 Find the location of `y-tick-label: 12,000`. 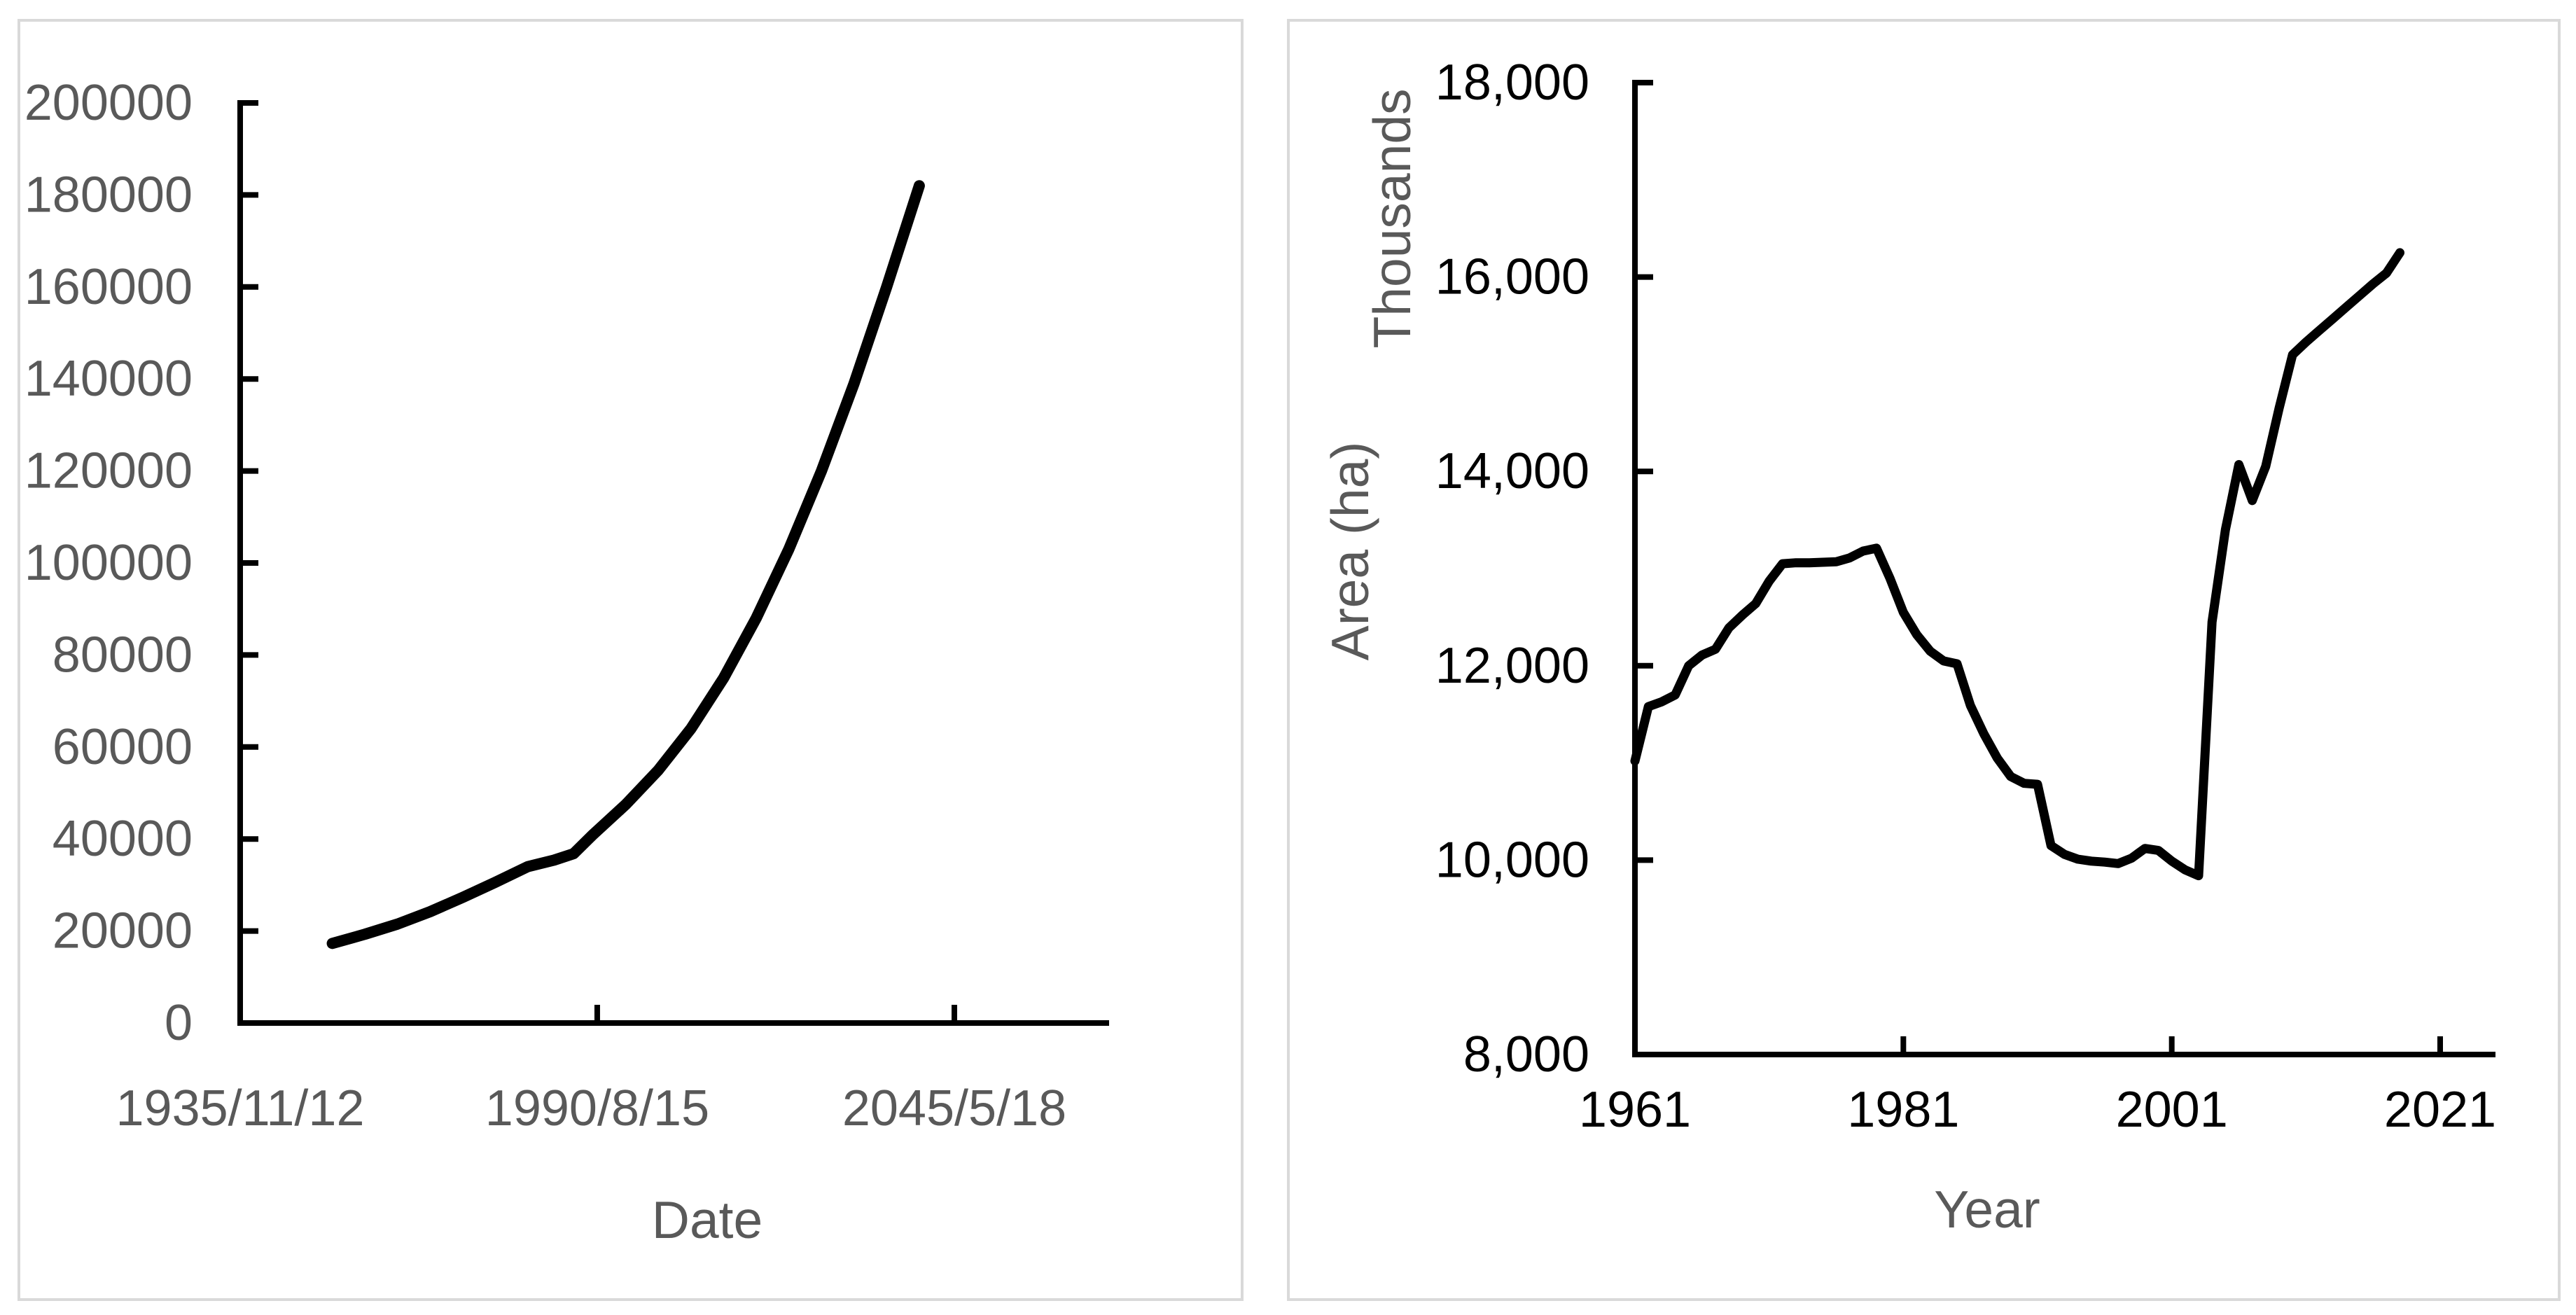

y-tick-label: 12,000 is located at coordinates (1512, 666).